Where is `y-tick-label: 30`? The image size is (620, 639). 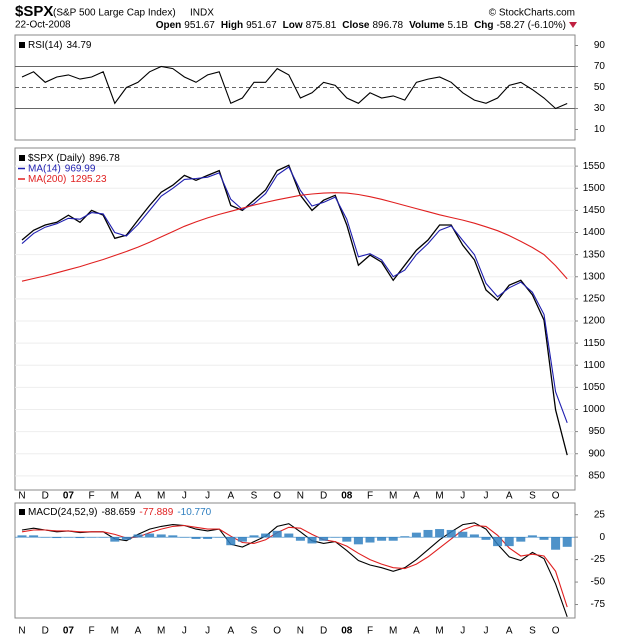
y-tick-label: 30 is located at coordinates (600, 108).